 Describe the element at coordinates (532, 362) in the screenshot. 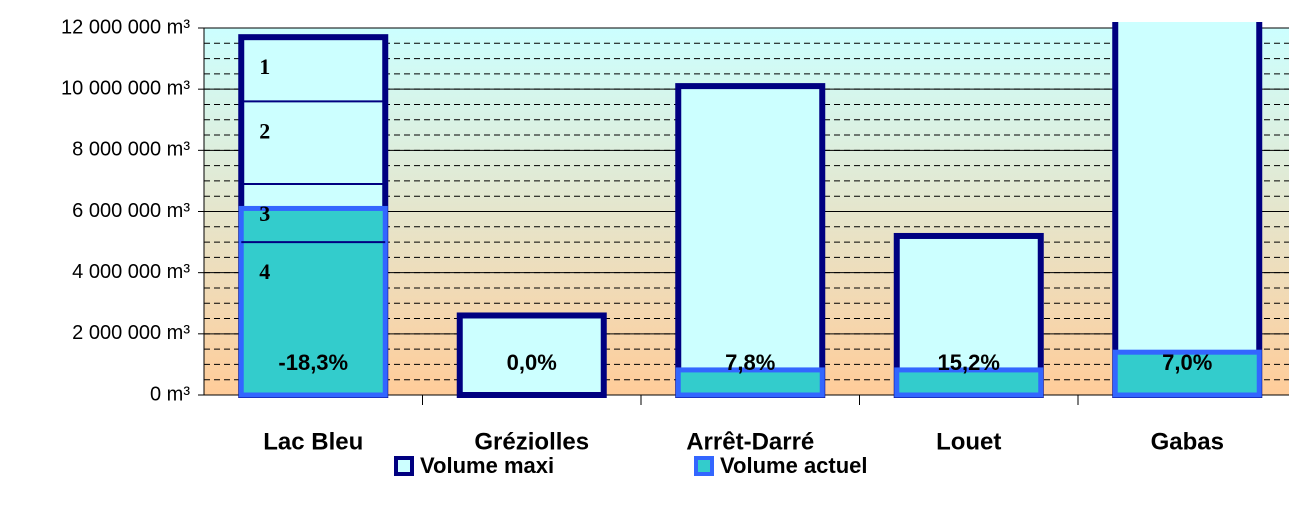

I see `change-label: 0,0%` at that location.